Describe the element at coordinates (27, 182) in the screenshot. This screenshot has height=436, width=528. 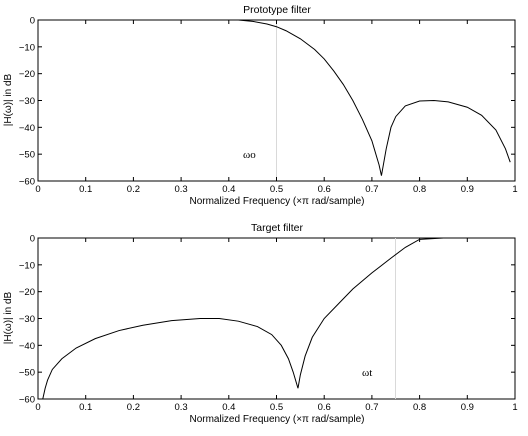
I see `prototype-y-tick-label: −60` at that location.